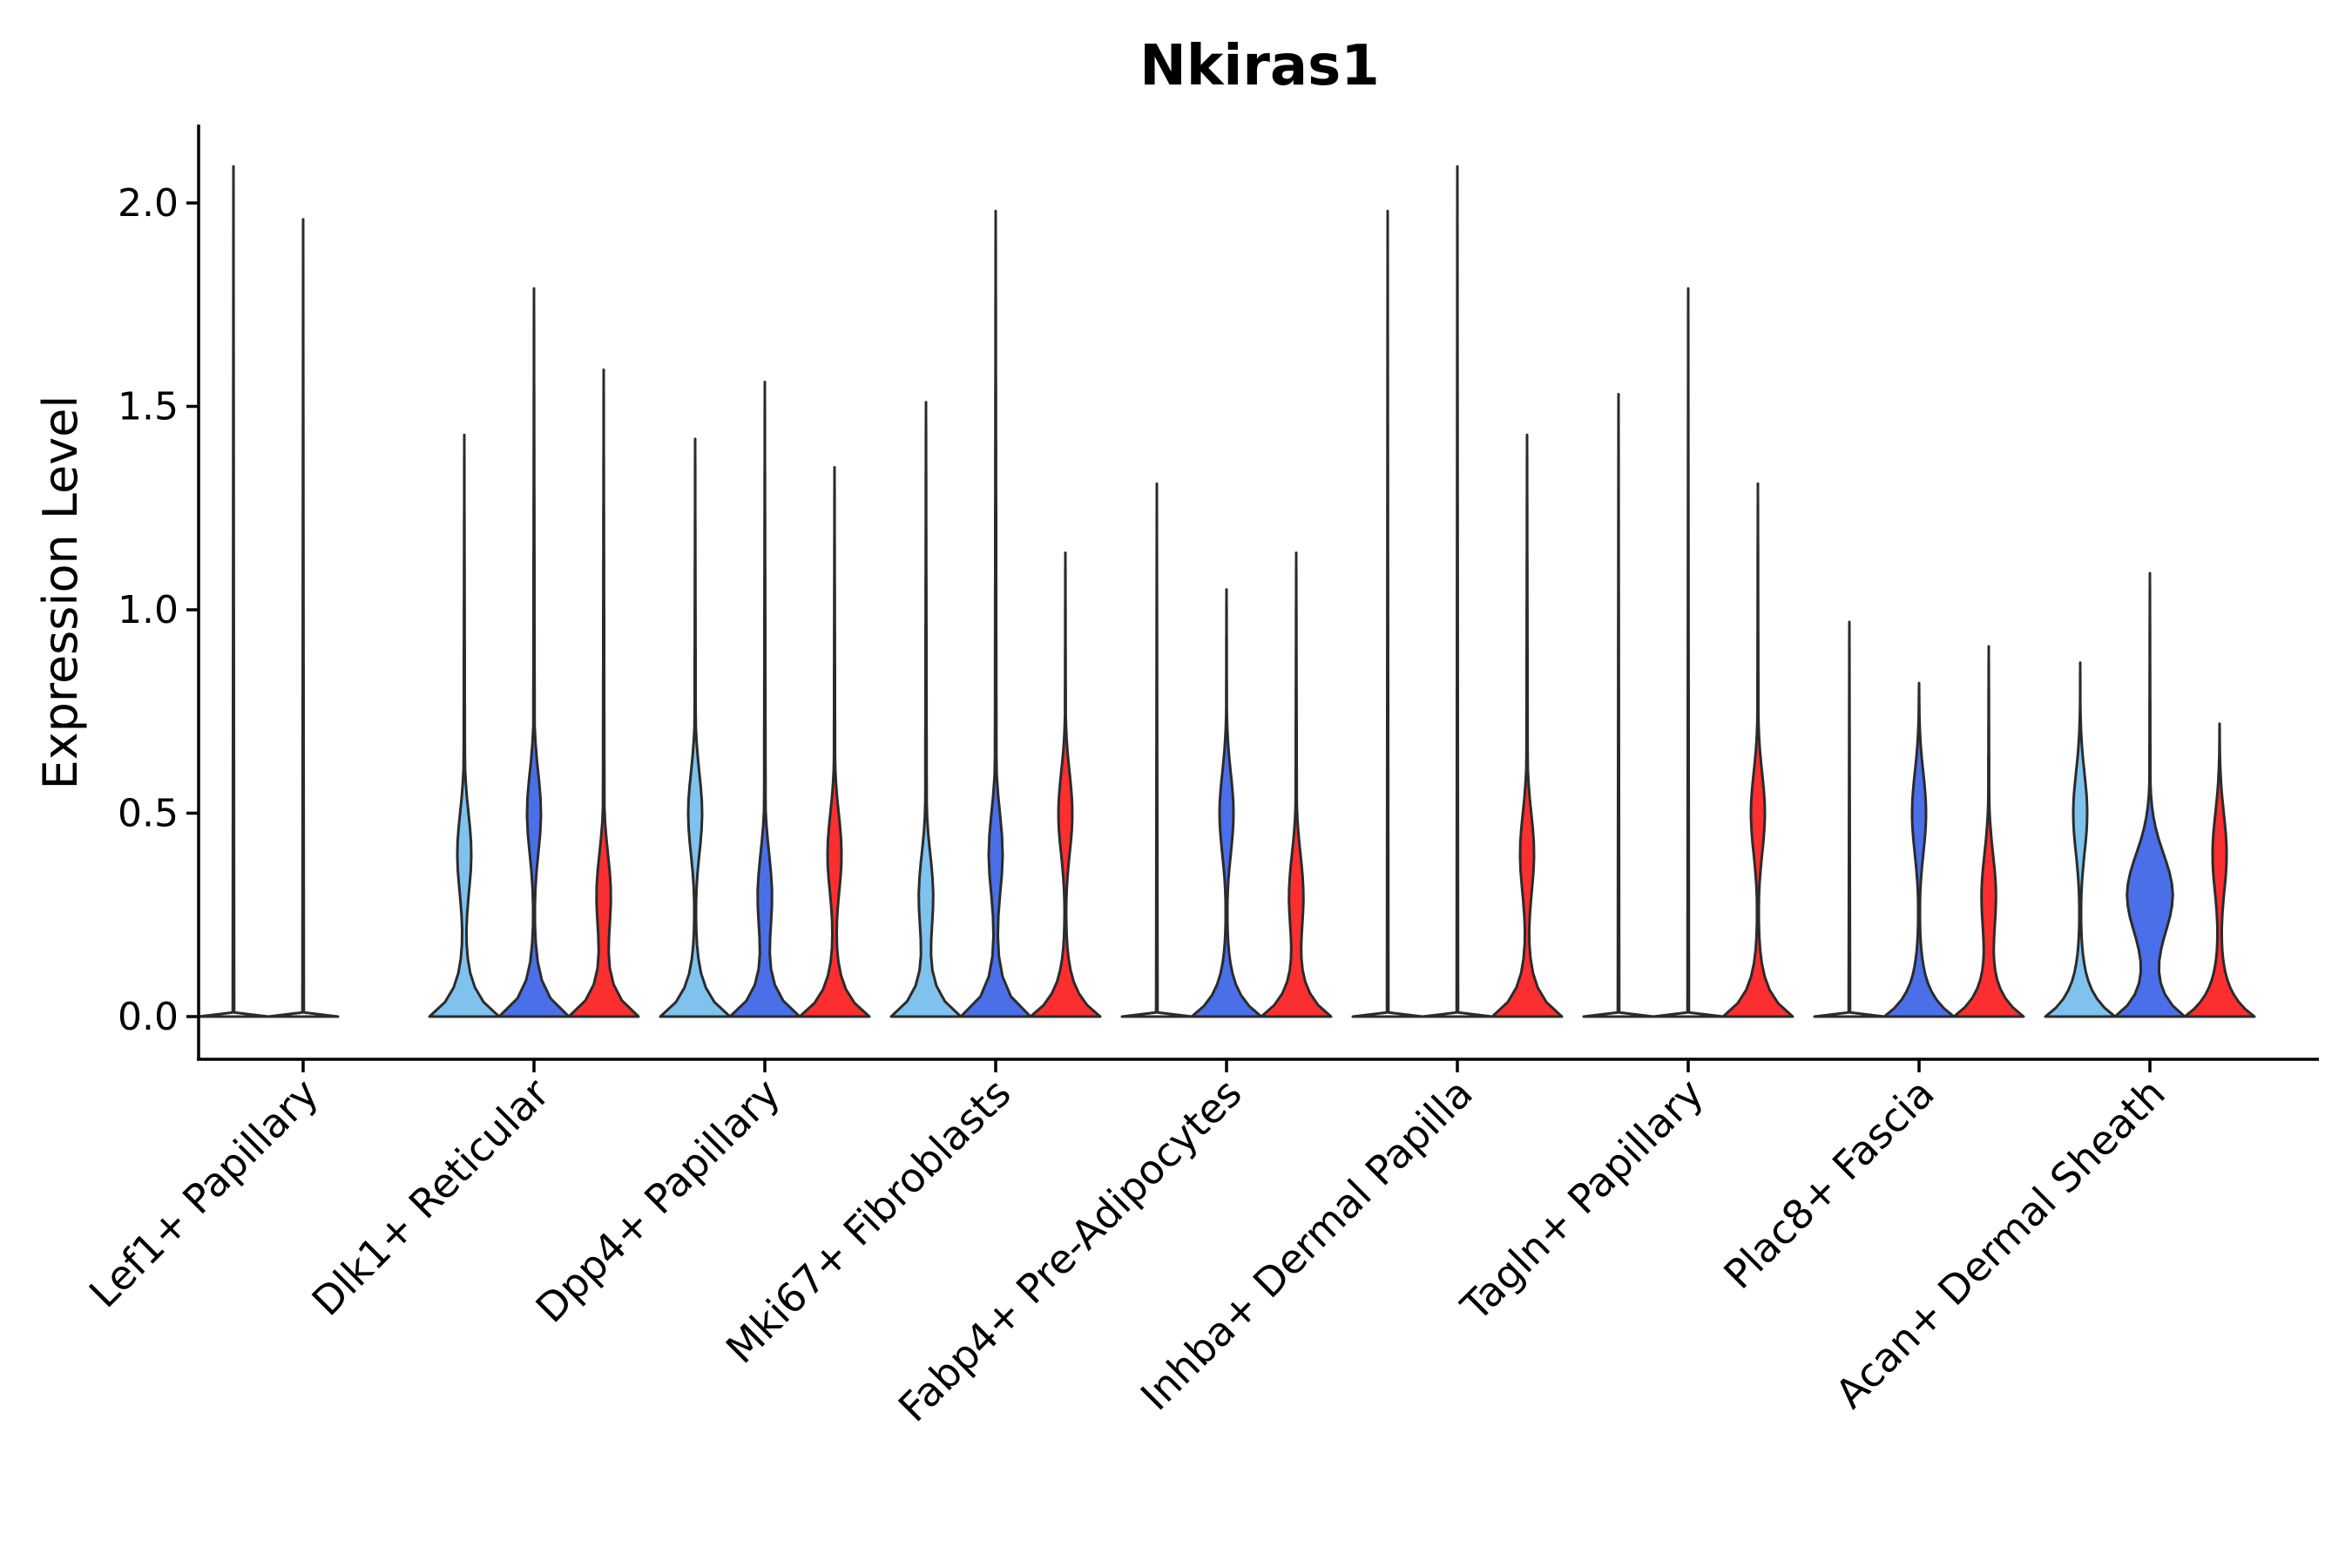 This screenshot has width=2352, height=1568. Describe the element at coordinates (1582, 1201) in the screenshot. I see `x-tick-label: Tagln+ Papillary` at that location.